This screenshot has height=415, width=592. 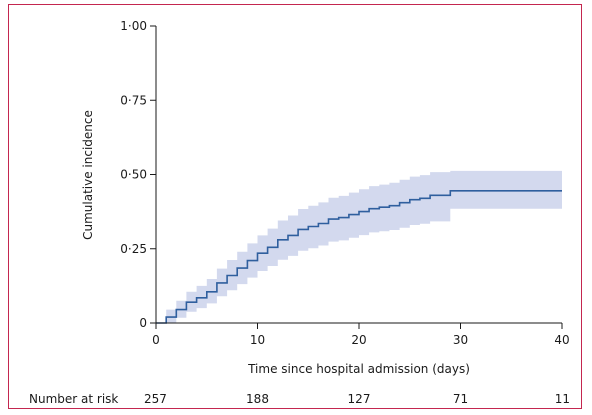 What do you see at coordinates (155, 399) in the screenshot?
I see `risk-count: 257` at bounding box center [155, 399].